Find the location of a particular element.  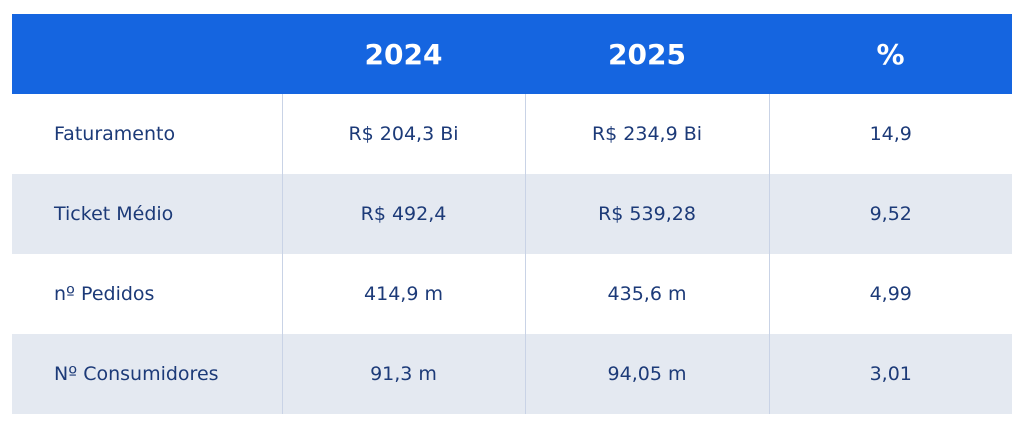

row-label: nº Pedidos is located at coordinates (147, 294).